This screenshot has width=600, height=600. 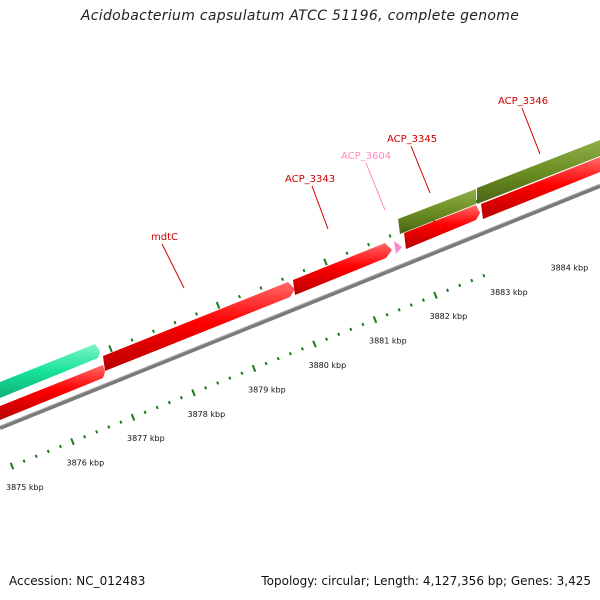 What do you see at coordinates (388, 341) in the screenshot?
I see `scale-label: 3881 kbp` at bounding box center [388, 341].